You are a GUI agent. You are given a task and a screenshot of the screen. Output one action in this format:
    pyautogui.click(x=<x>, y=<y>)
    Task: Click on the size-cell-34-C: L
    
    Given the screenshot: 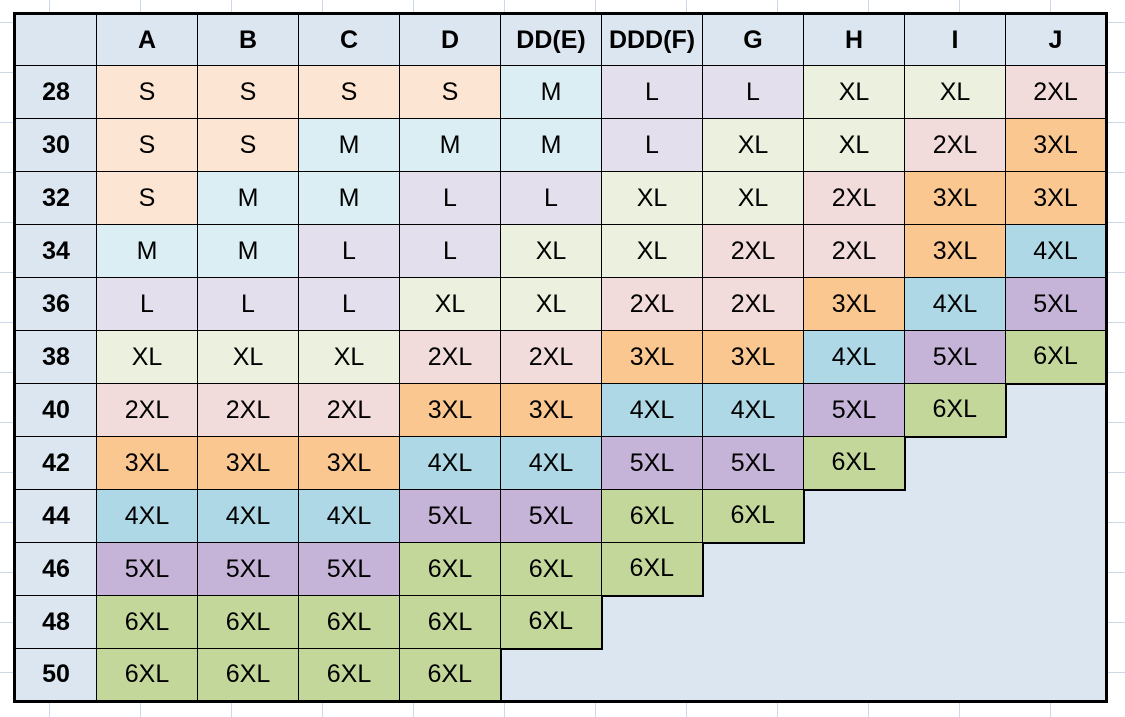 What is the action you would take?
    pyautogui.click(x=349, y=251)
    